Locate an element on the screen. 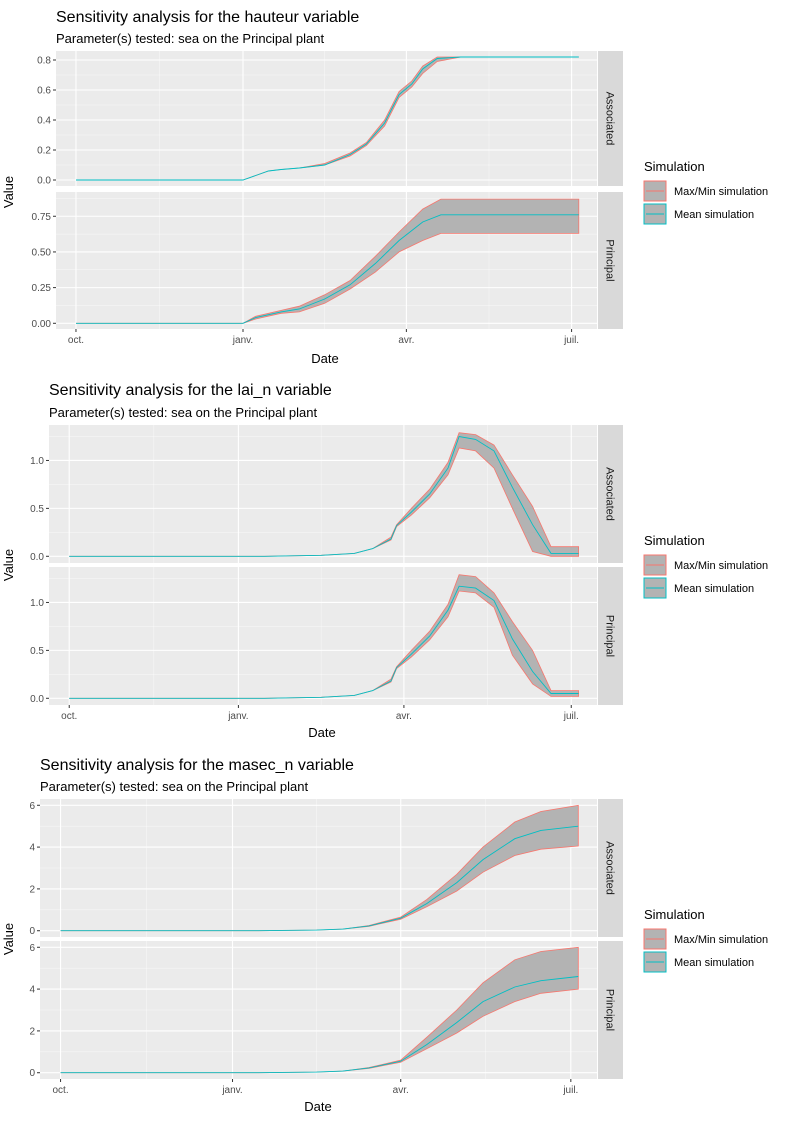  panel-background is located at coordinates (326, 118).